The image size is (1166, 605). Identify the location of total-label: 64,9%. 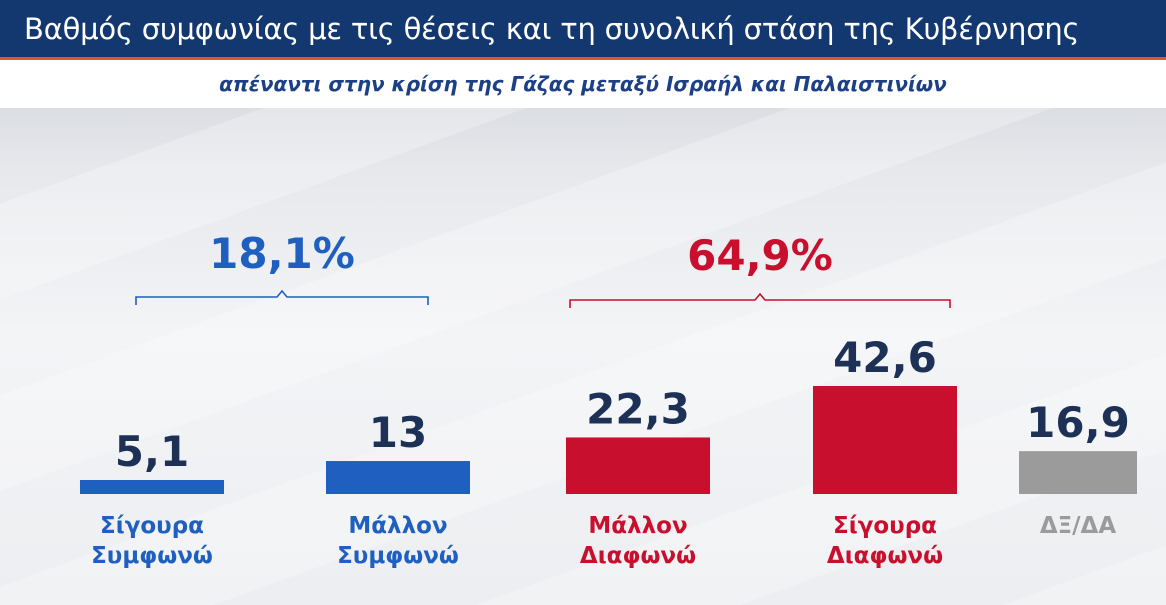
(760, 255).